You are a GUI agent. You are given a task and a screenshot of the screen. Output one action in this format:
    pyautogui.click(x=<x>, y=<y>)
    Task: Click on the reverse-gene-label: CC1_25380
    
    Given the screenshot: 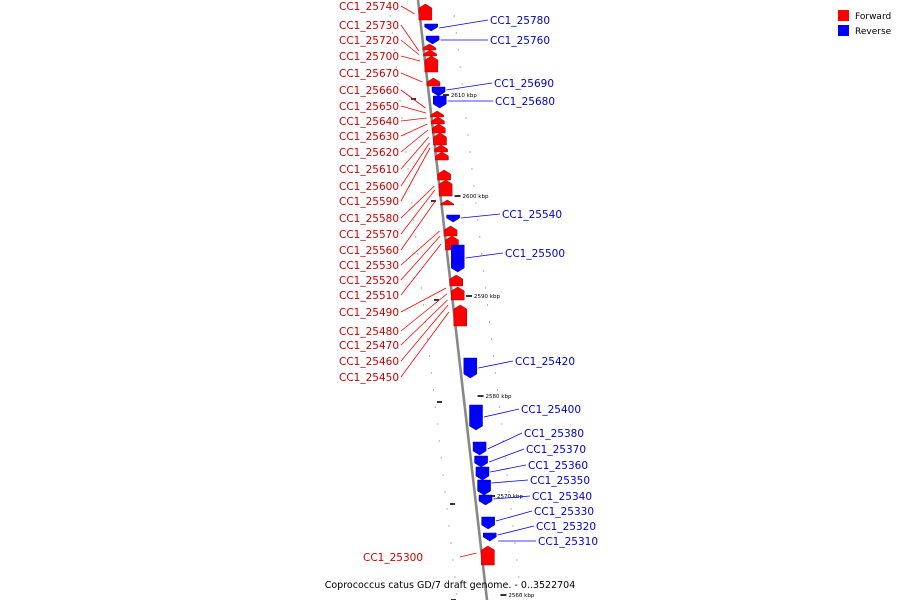 What is the action you would take?
    pyautogui.click(x=554, y=434)
    